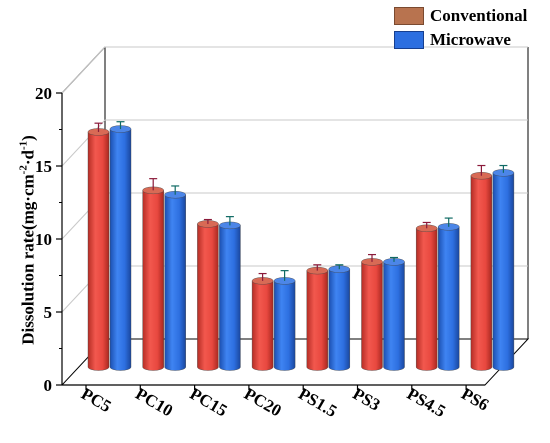 The width and height of the screenshot is (550, 443). I want to click on bar-conventional-PS3, so click(372, 312).